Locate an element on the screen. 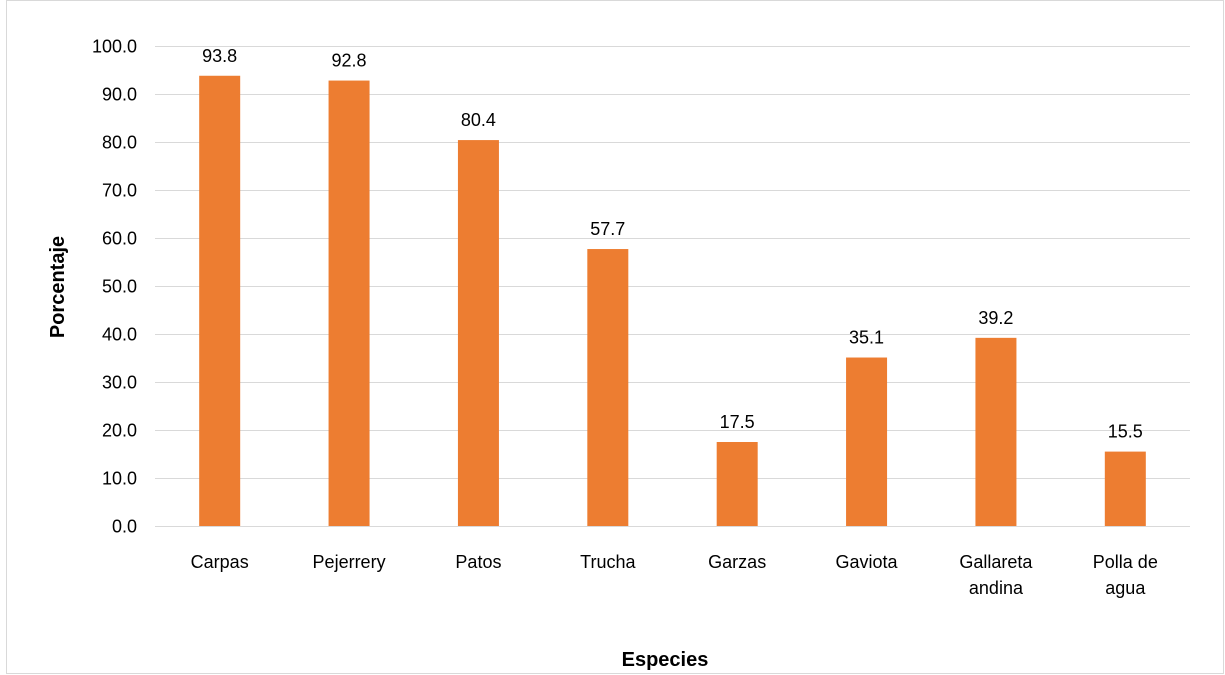  data-label: 15.5 is located at coordinates (1125, 432).